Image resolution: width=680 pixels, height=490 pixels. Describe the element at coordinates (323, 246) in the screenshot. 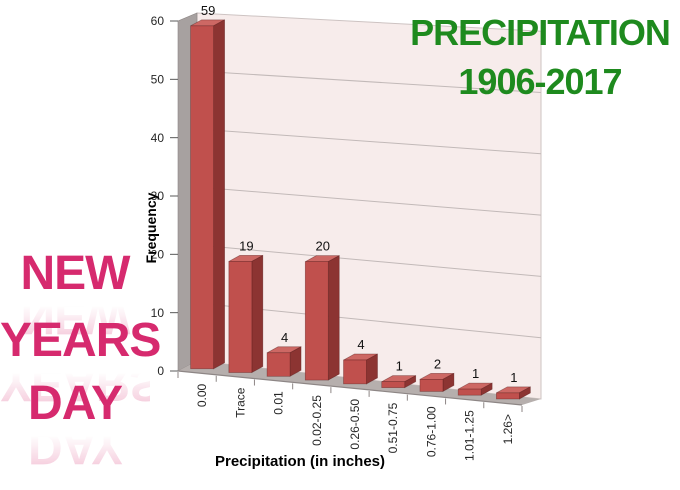

I see `bar-value-label: 20` at that location.